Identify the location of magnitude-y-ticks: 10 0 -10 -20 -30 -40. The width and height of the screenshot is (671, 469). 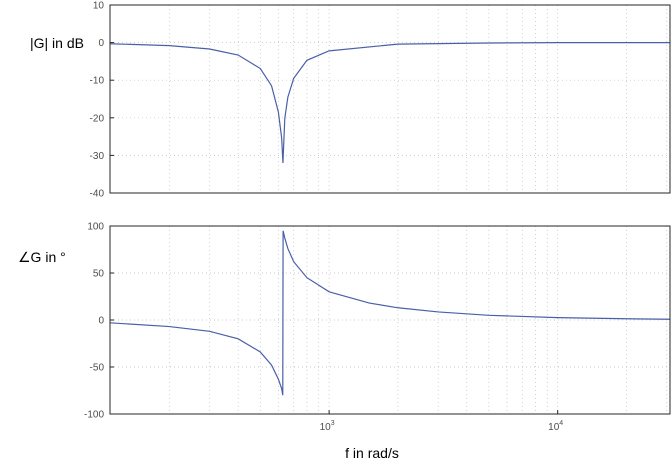
(102, 100).